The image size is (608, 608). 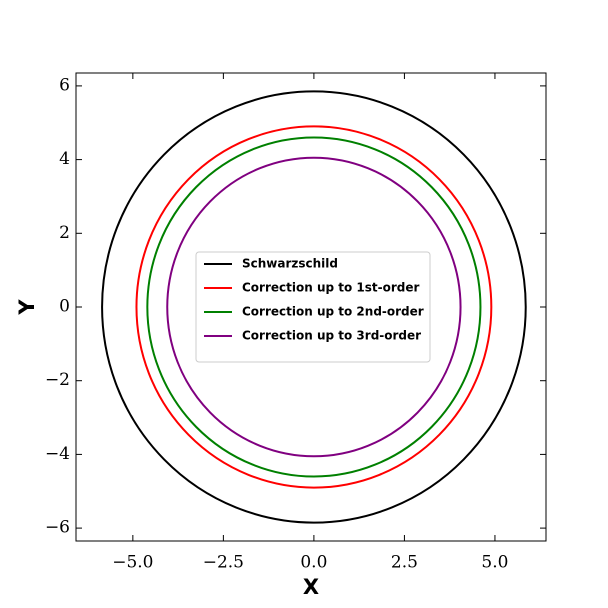 What do you see at coordinates (27, 307) in the screenshot?
I see `y-axis-label: Y` at bounding box center [27, 307].